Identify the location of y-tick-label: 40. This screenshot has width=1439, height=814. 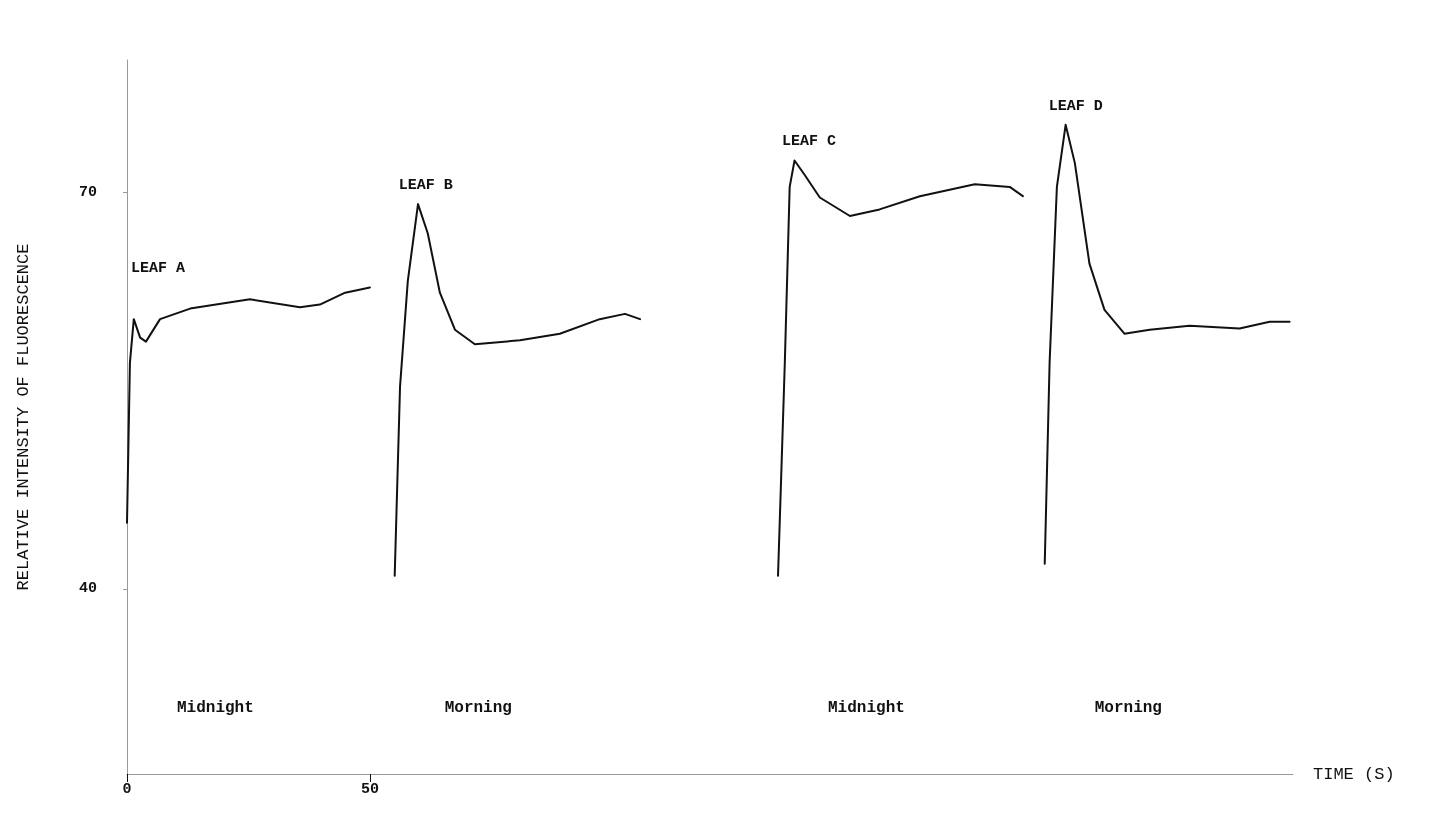
(87, 589).